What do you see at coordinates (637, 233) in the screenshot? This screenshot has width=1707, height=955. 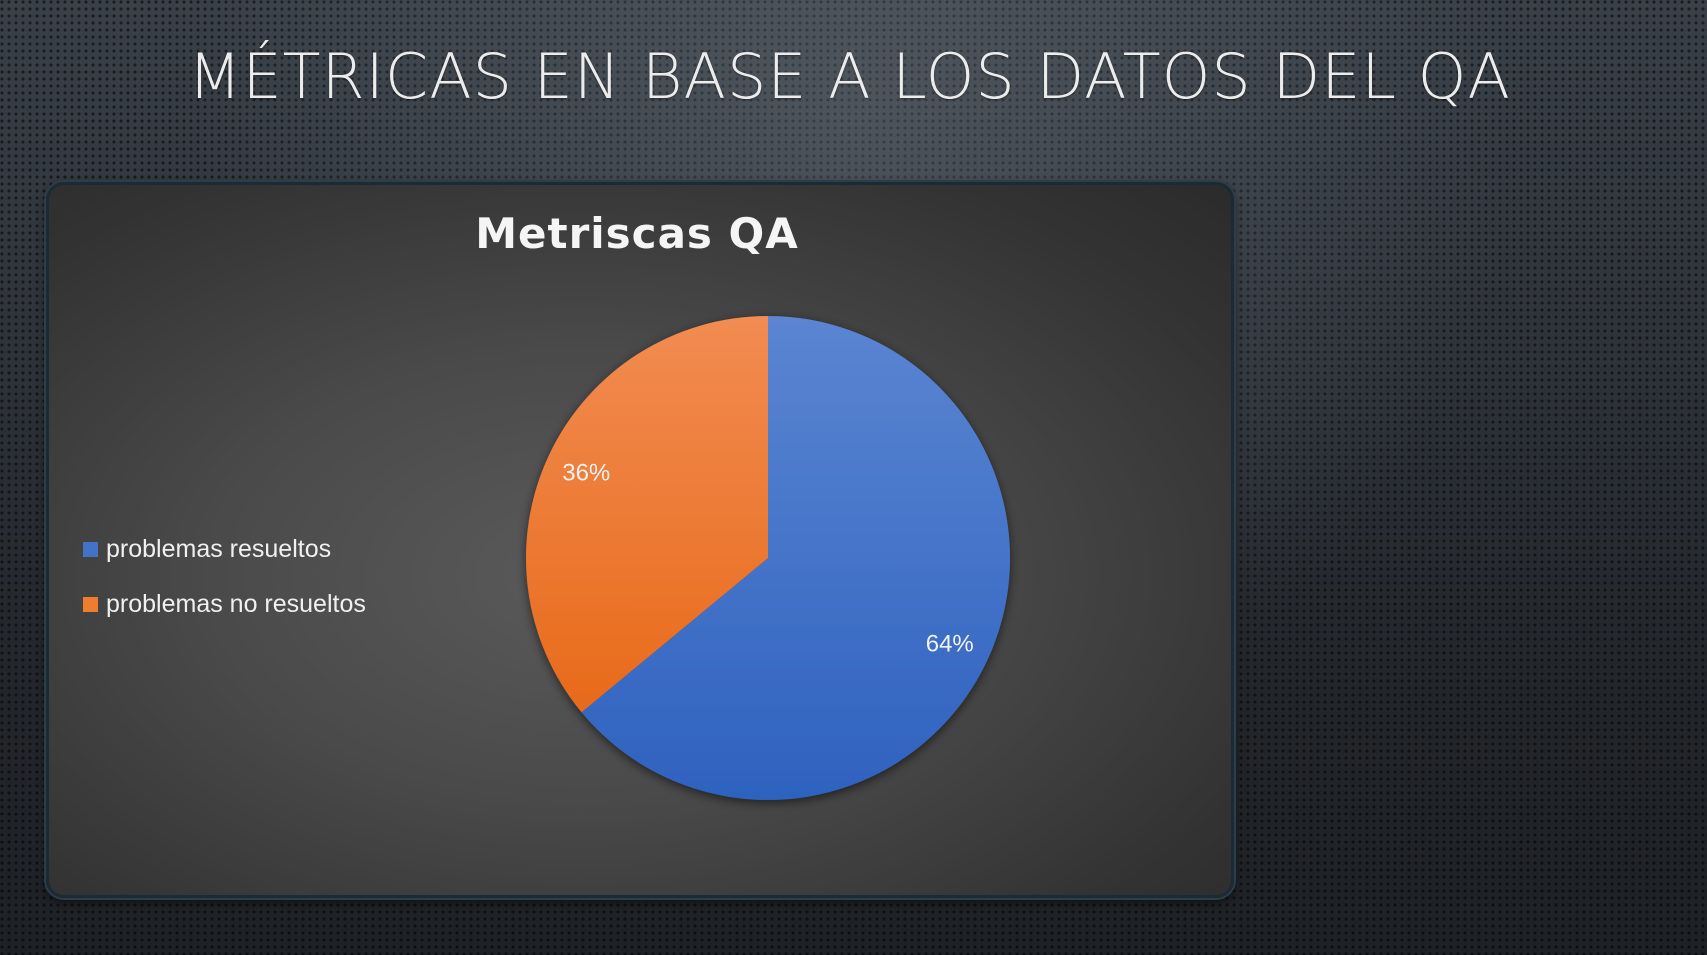 I see `chart-title: Metriscas QA` at bounding box center [637, 233].